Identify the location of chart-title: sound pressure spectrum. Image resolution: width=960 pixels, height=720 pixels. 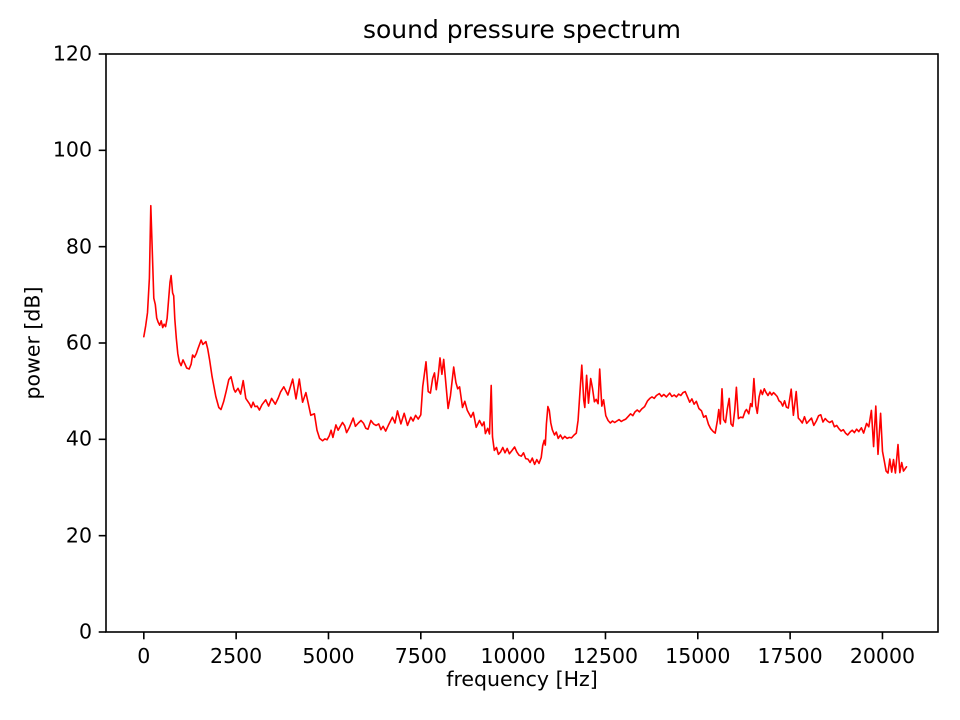
(522, 29).